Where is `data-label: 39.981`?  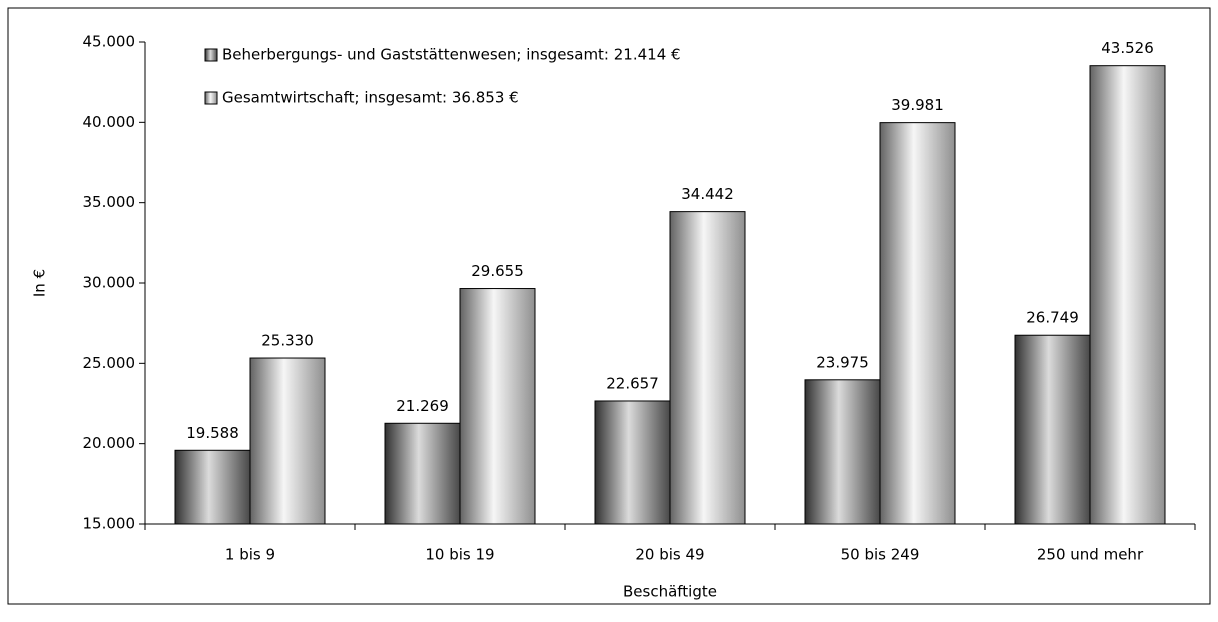 data-label: 39.981 is located at coordinates (917, 105).